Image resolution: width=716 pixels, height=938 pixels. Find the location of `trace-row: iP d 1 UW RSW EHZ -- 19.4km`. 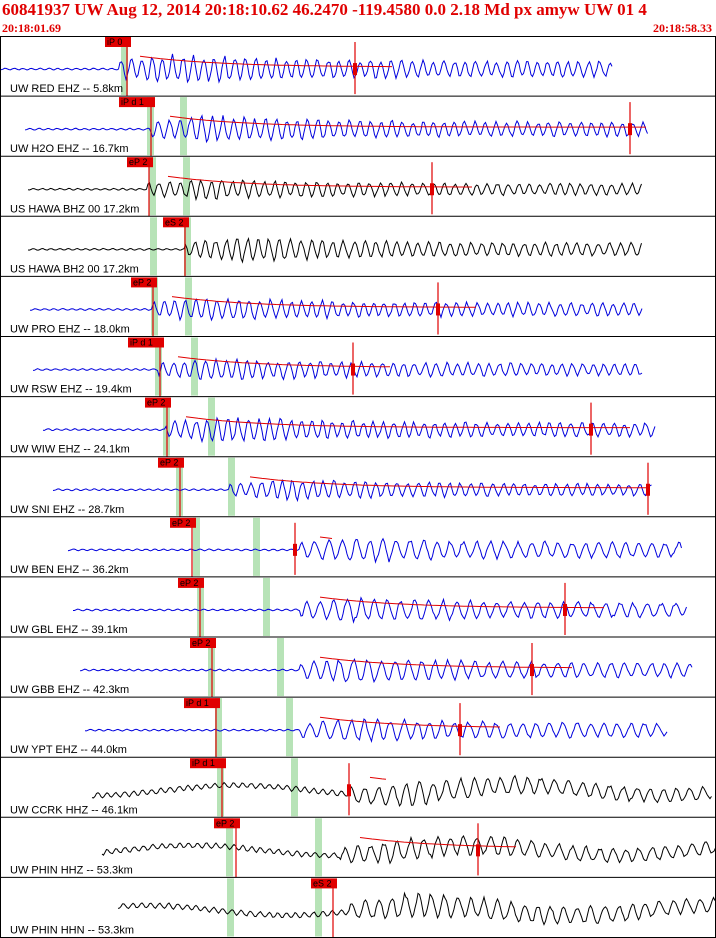

trace-row: iP d 1 UW RSW EHZ -- 19.4km is located at coordinates (358, 367).